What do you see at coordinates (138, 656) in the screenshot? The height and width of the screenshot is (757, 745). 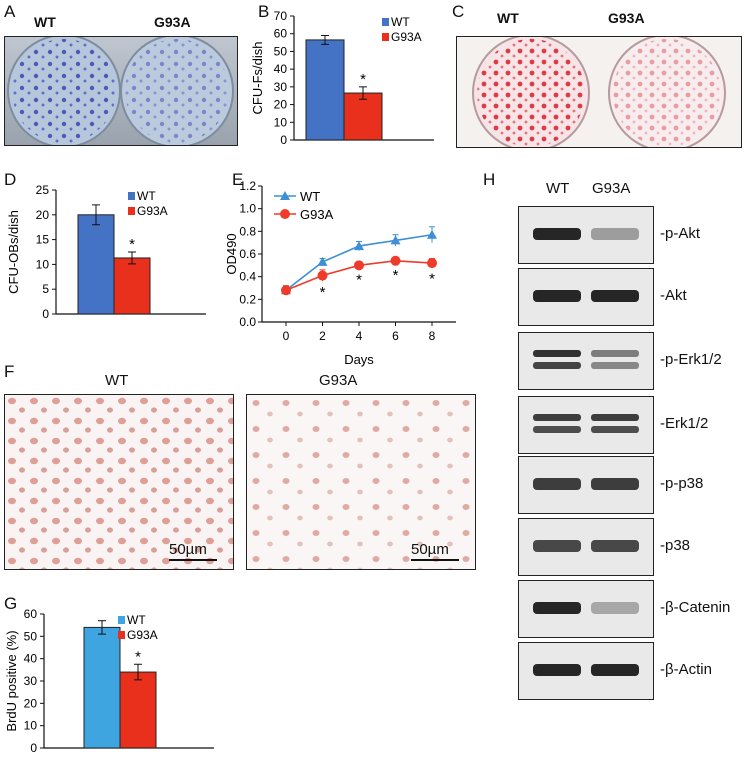 I see `panel-g-significance: *` at bounding box center [138, 656].